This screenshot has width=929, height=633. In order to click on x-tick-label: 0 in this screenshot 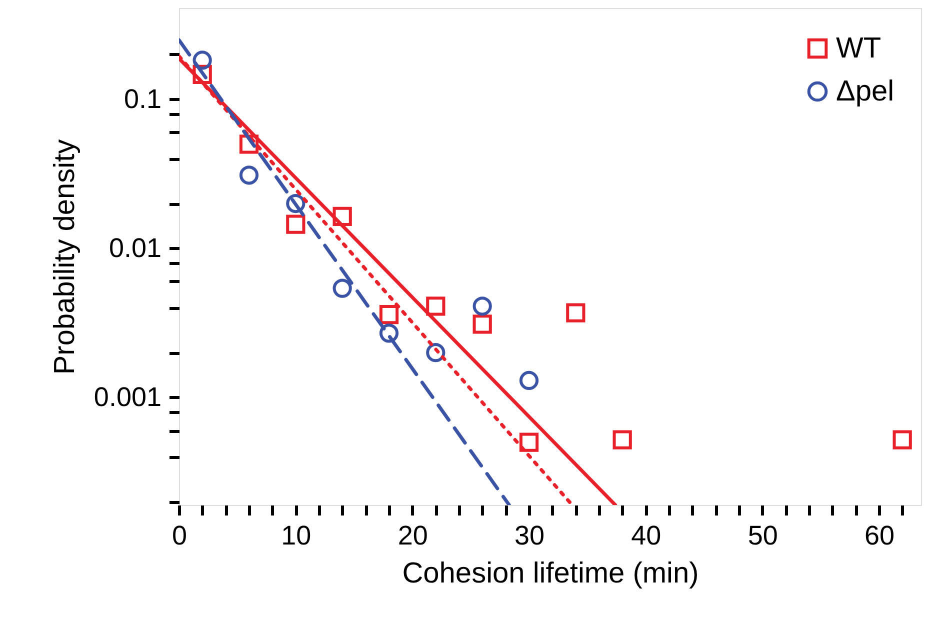, I will do `click(180, 535)`.